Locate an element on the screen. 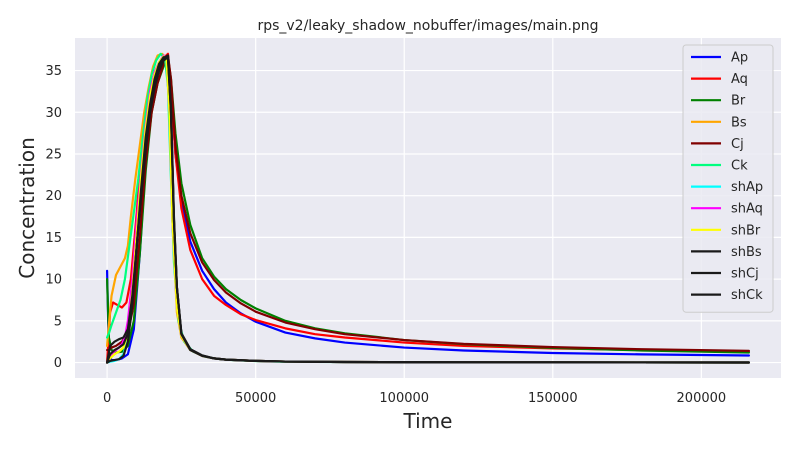  legend-label: shCj is located at coordinates (745, 274).